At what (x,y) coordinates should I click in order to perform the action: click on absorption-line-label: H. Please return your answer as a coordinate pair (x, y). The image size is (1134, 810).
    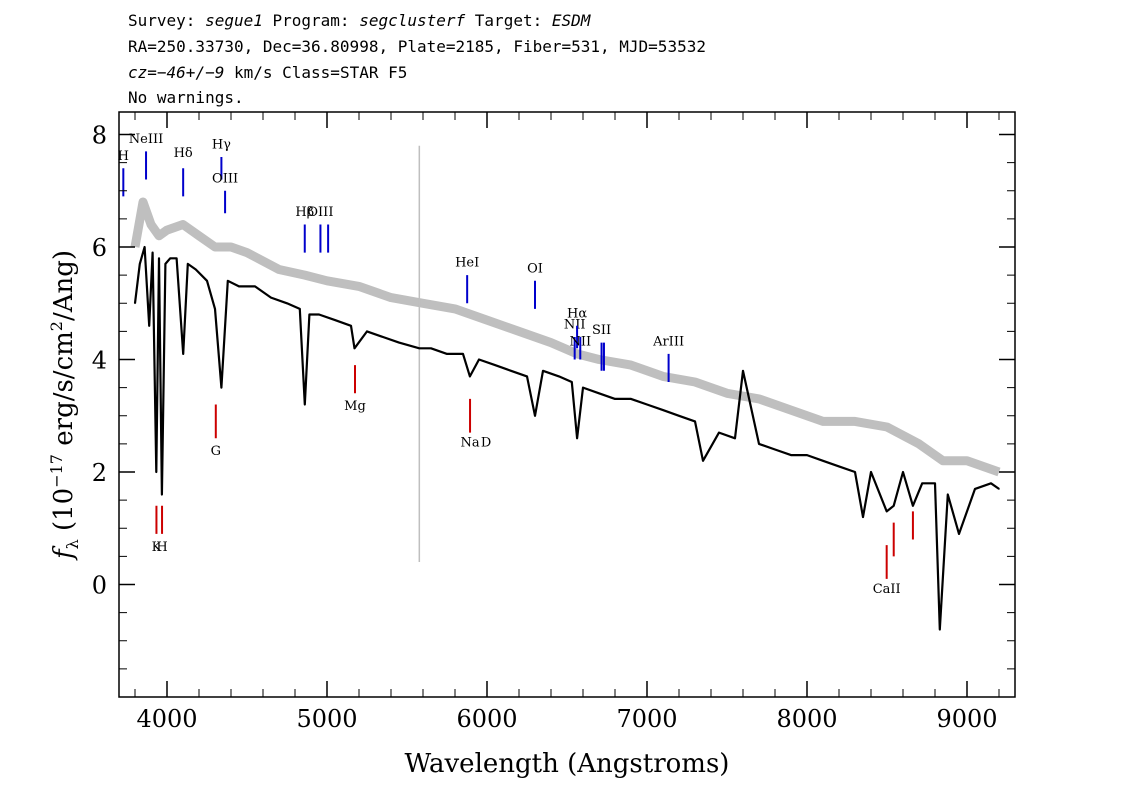
    Looking at the image, I should click on (161, 547).